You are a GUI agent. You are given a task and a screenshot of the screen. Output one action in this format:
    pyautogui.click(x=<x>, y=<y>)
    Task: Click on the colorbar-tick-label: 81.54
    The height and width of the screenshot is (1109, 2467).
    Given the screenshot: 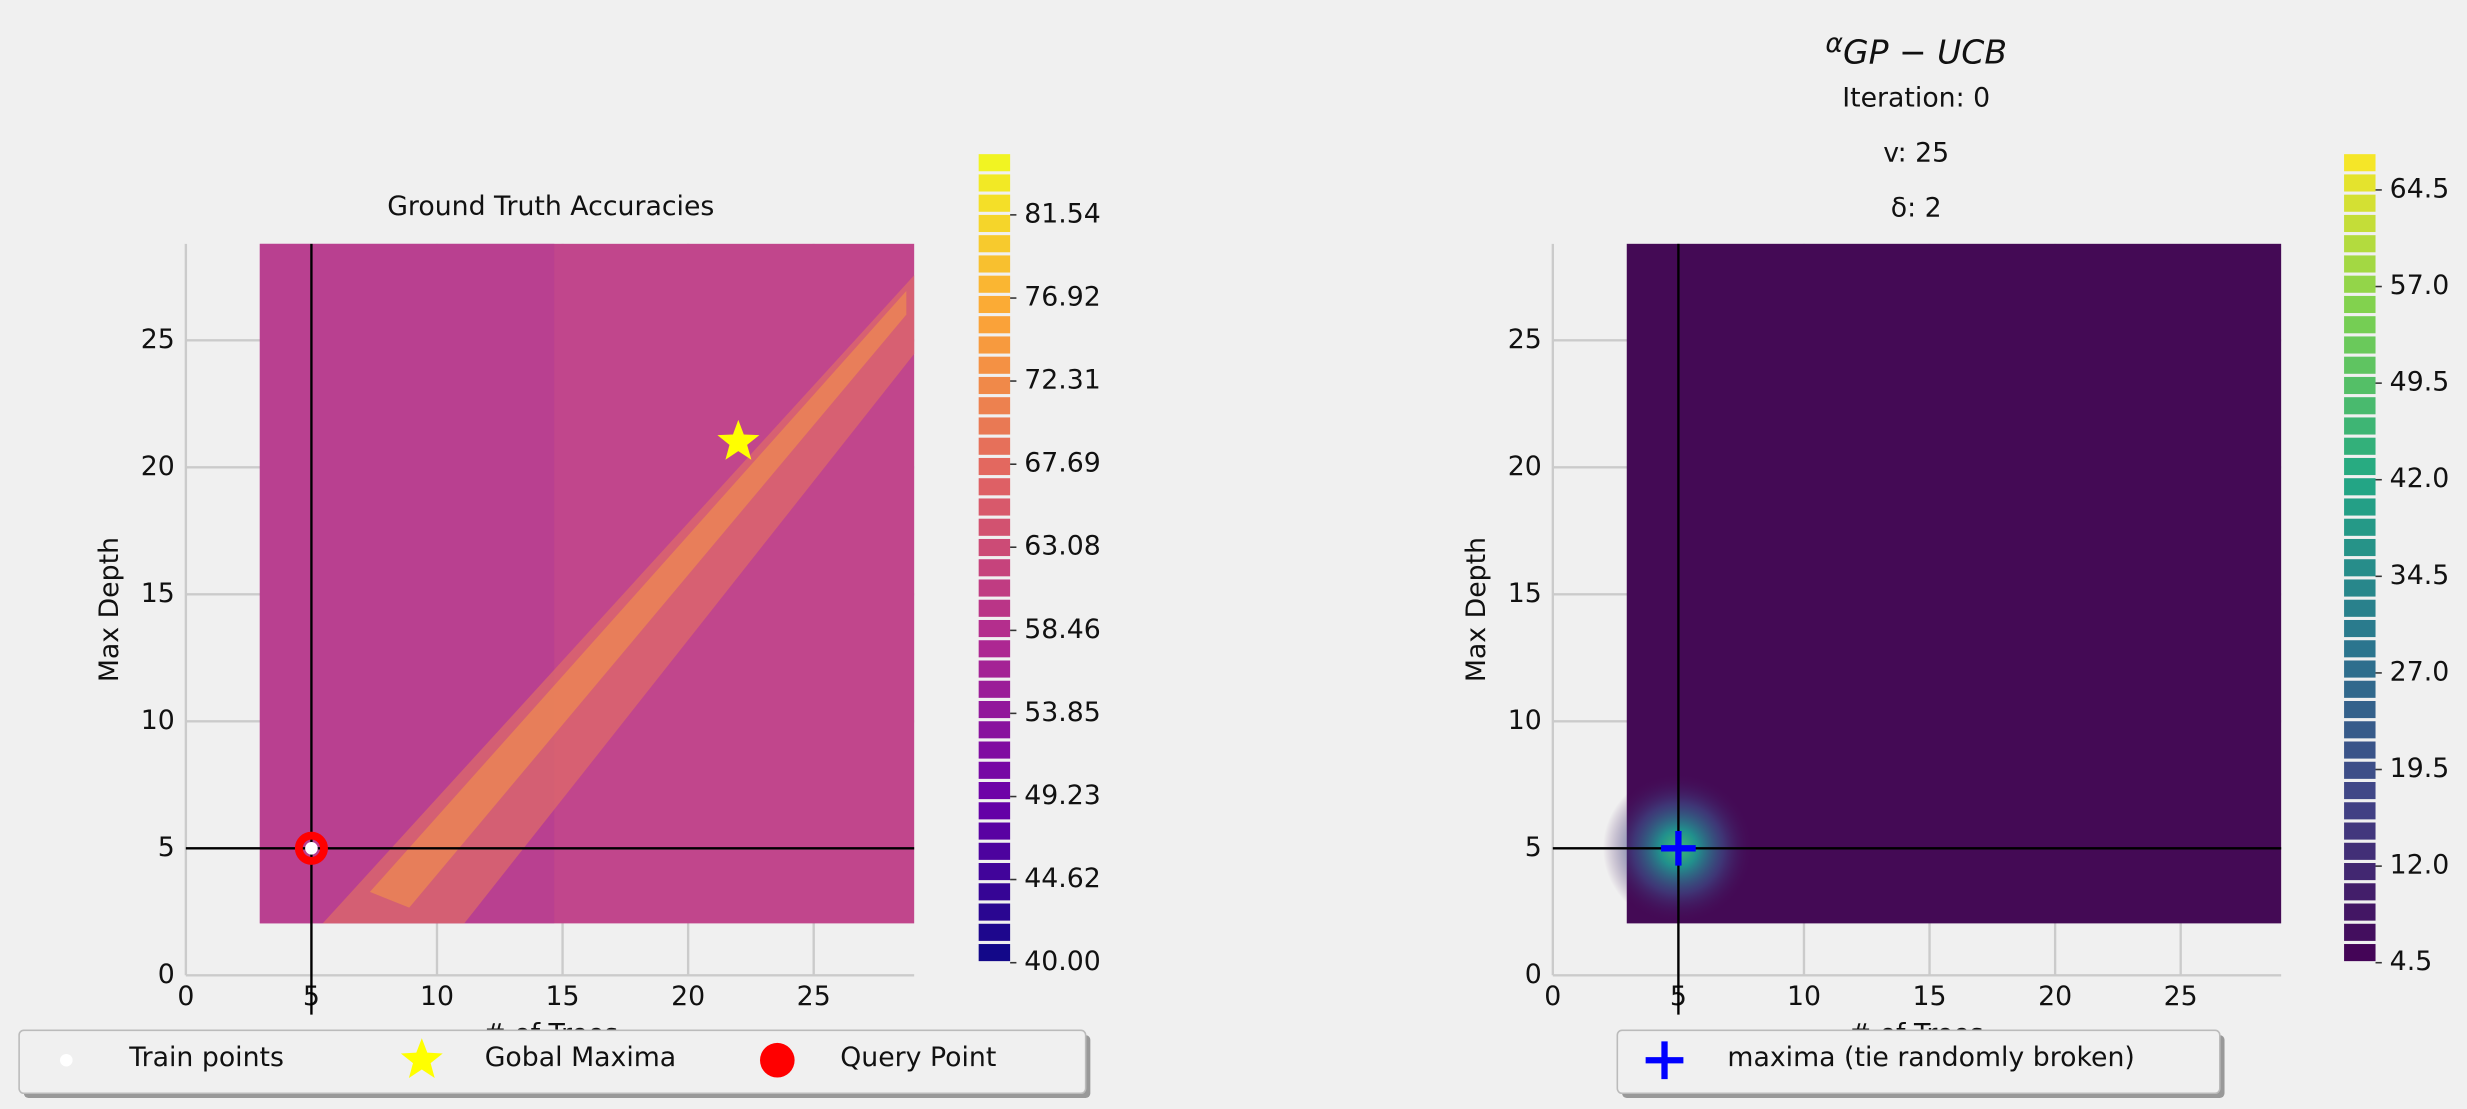 What is the action you would take?
    pyautogui.click(x=1062, y=213)
    